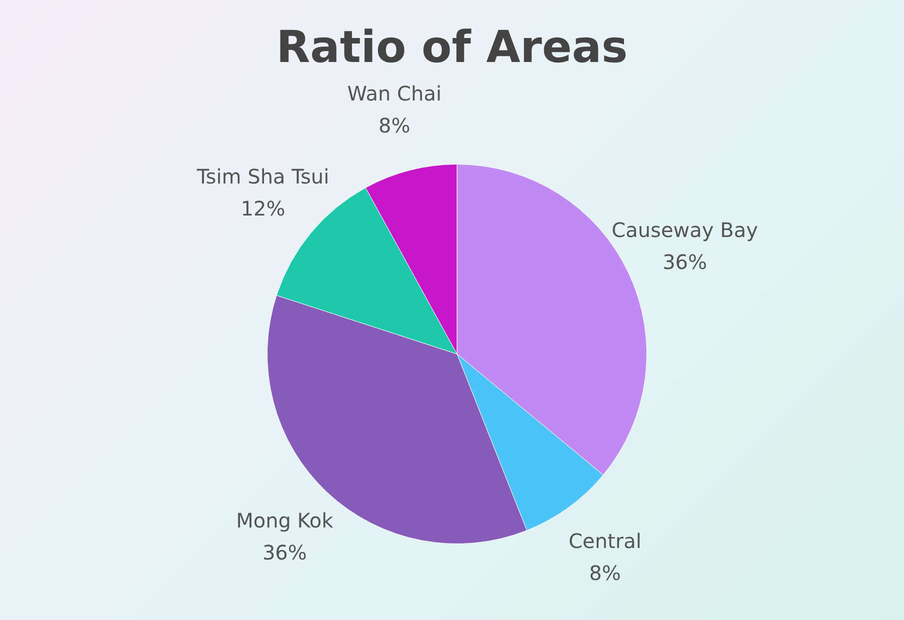 The height and width of the screenshot is (620, 904). I want to click on chart-title: Ratio of Areas, so click(452, 47).